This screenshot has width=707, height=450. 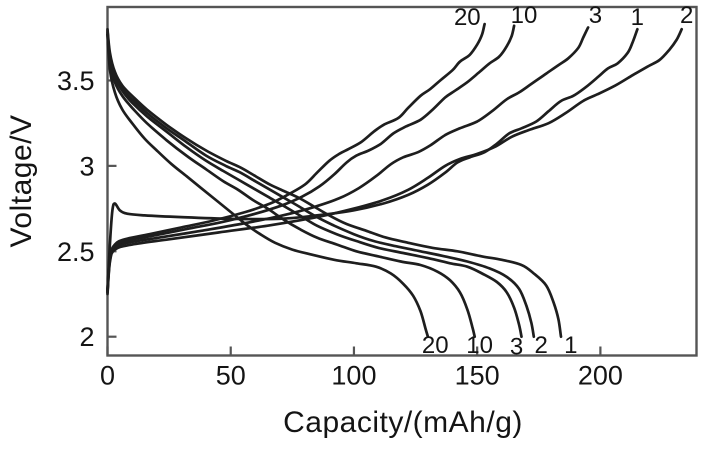 What do you see at coordinates (541, 345) in the screenshot?
I see `curve-label-discharge-2: 2` at bounding box center [541, 345].